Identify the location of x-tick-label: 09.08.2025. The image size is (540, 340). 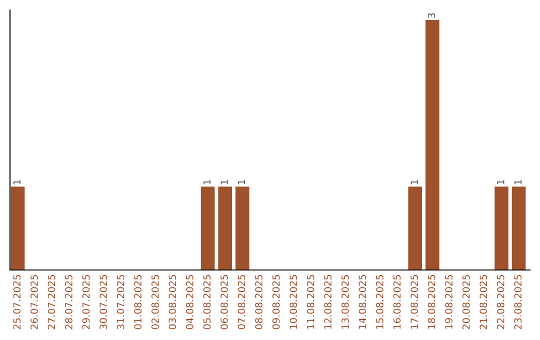
(276, 302).